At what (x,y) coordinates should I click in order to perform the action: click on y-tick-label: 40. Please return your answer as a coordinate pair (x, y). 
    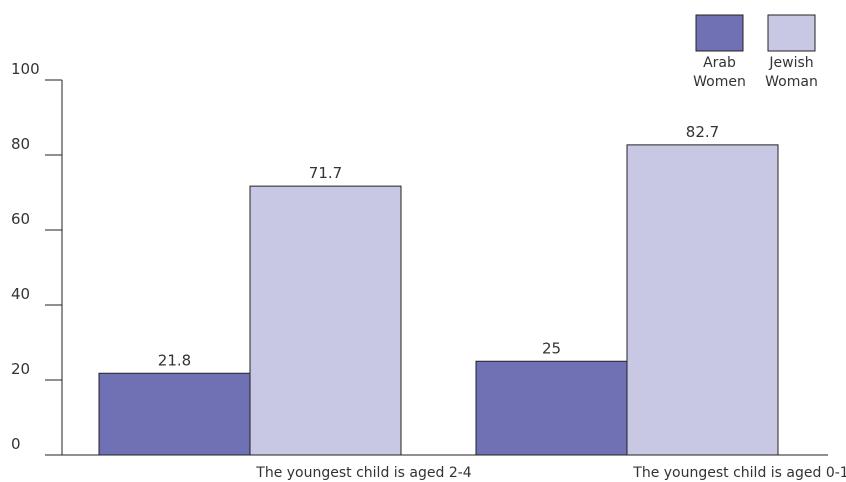
    Looking at the image, I should click on (20, 294).